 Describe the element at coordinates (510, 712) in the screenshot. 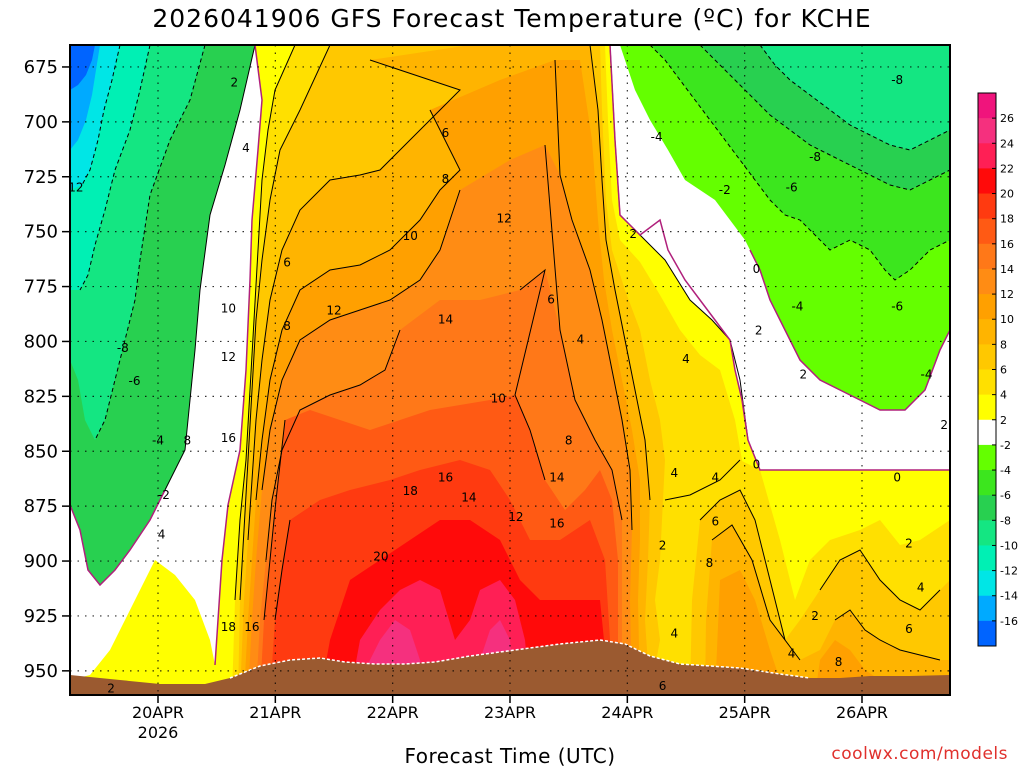

I see `x-tick-label: 23APR` at that location.